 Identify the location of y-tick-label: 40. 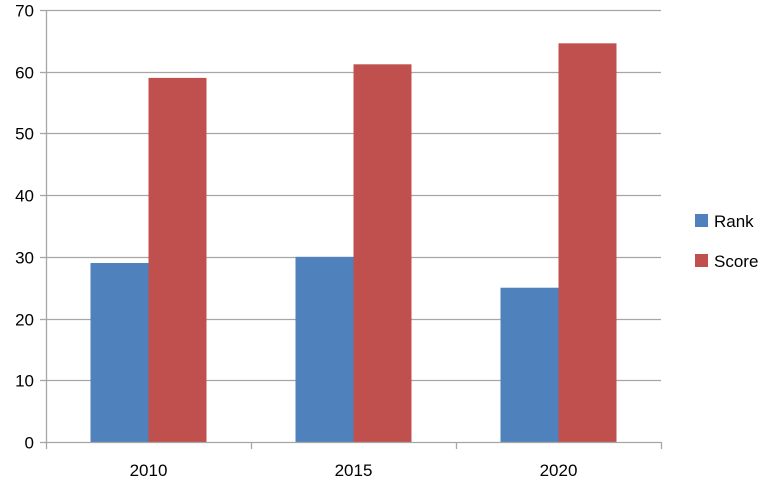
(24, 196).